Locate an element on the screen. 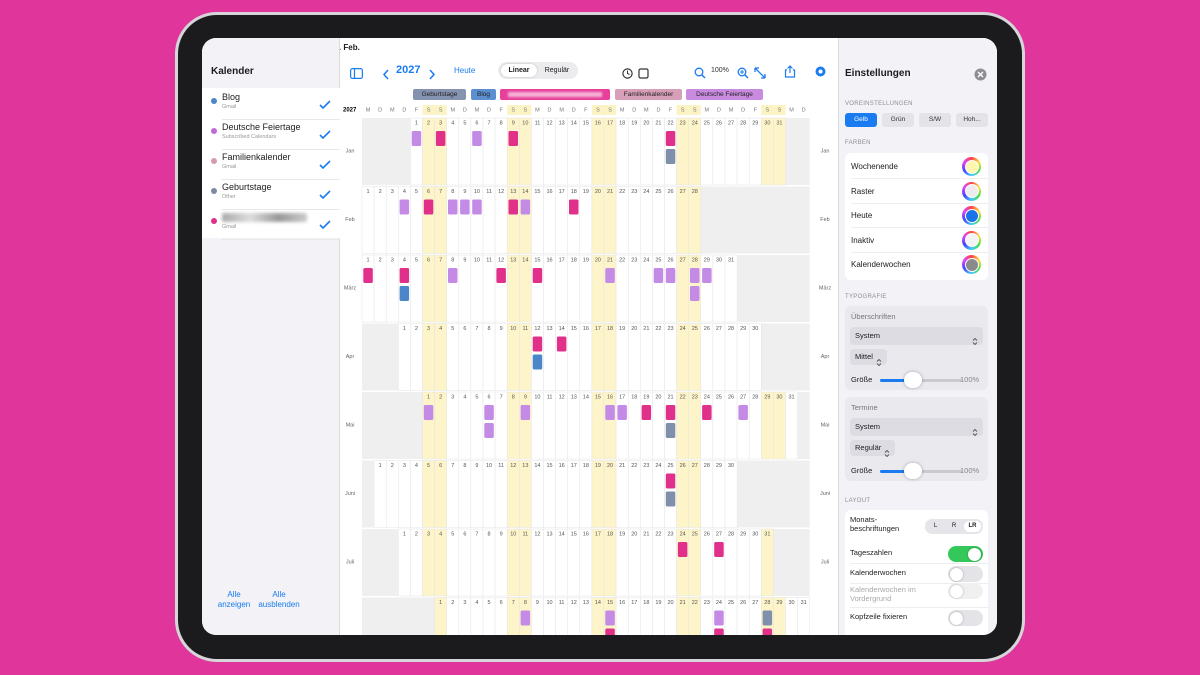 The image size is (1200, 675). legend-chip is located at coordinates (555, 94).